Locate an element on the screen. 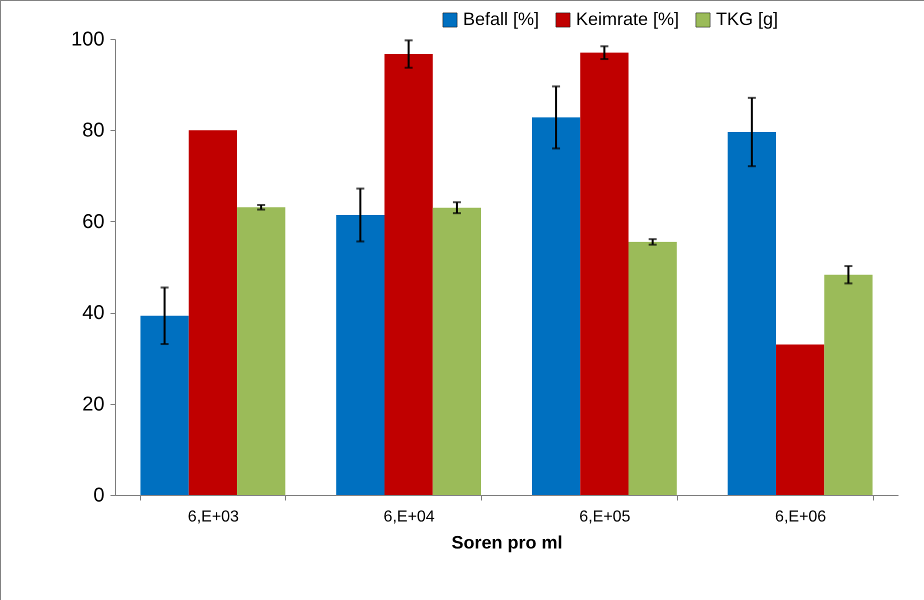 The height and width of the screenshot is (600, 924). y-tick-label: 40 is located at coordinates (93, 313).